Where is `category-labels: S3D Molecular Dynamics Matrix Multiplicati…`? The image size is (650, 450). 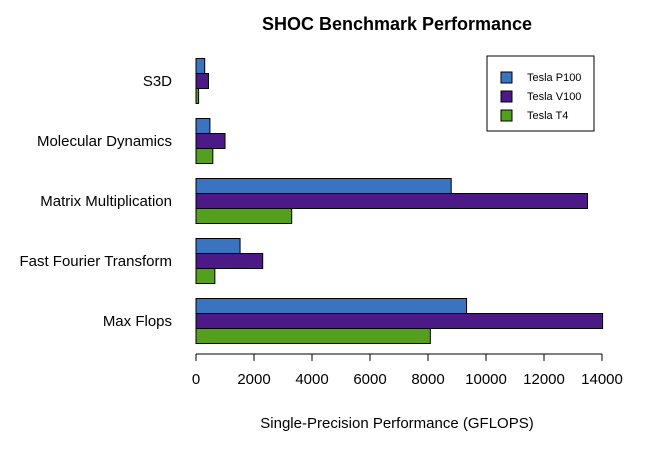
category-labels: S3D Molecular Dynamics Matrix Multiplicati… is located at coordinates (95, 201).